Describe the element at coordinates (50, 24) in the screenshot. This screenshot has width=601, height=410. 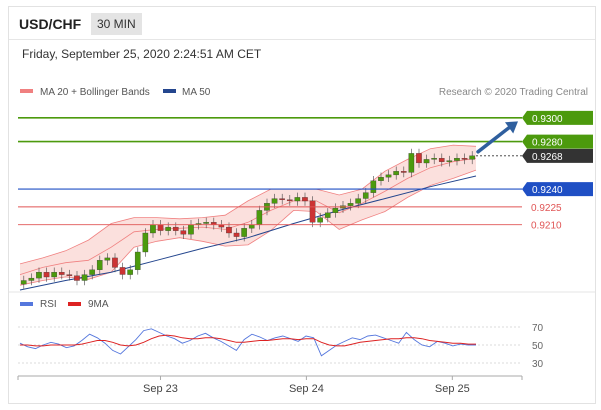
I see `instrument-title: USD/CHF` at that location.